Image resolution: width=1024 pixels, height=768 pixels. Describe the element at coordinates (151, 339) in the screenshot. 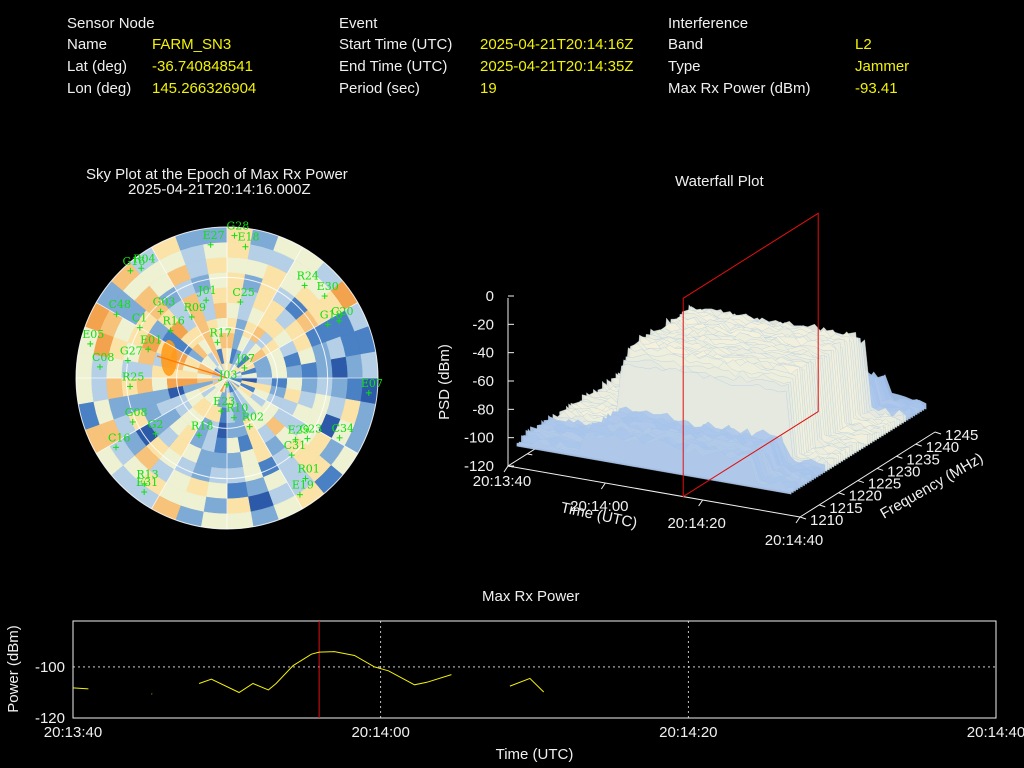

I see `satellite-label: E01` at that location.